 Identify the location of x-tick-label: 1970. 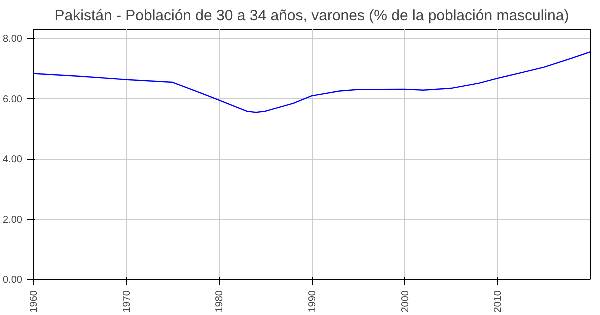
(127, 301).